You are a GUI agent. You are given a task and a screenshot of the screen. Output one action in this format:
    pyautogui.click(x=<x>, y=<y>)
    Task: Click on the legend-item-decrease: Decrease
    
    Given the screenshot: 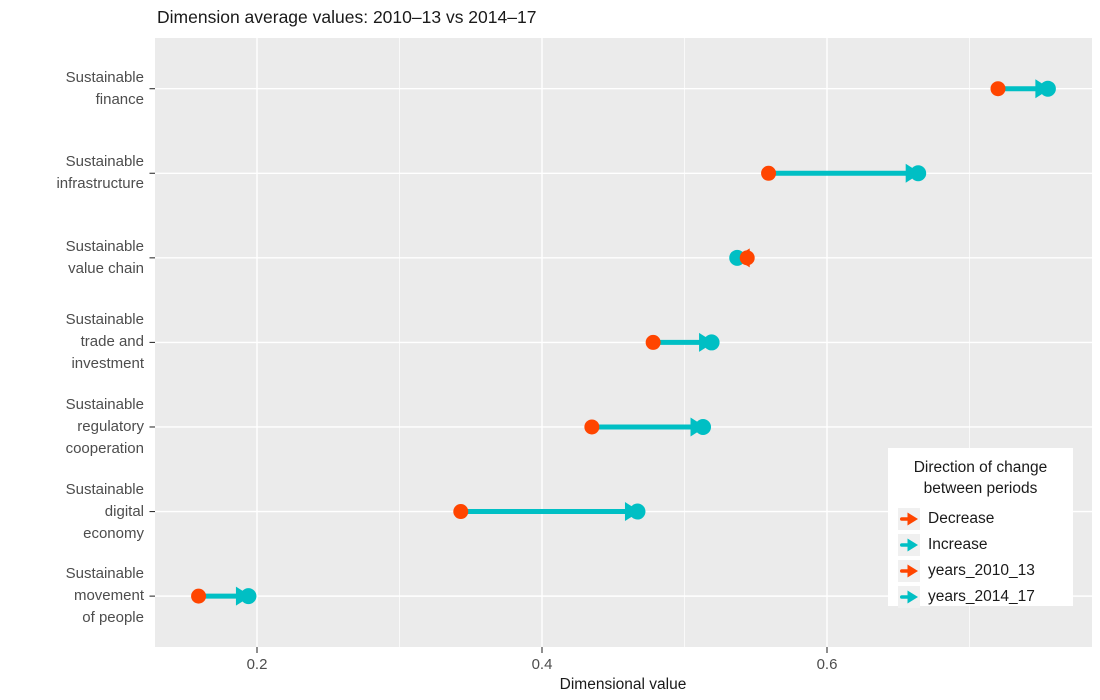 What is the action you would take?
    pyautogui.click(x=980, y=519)
    